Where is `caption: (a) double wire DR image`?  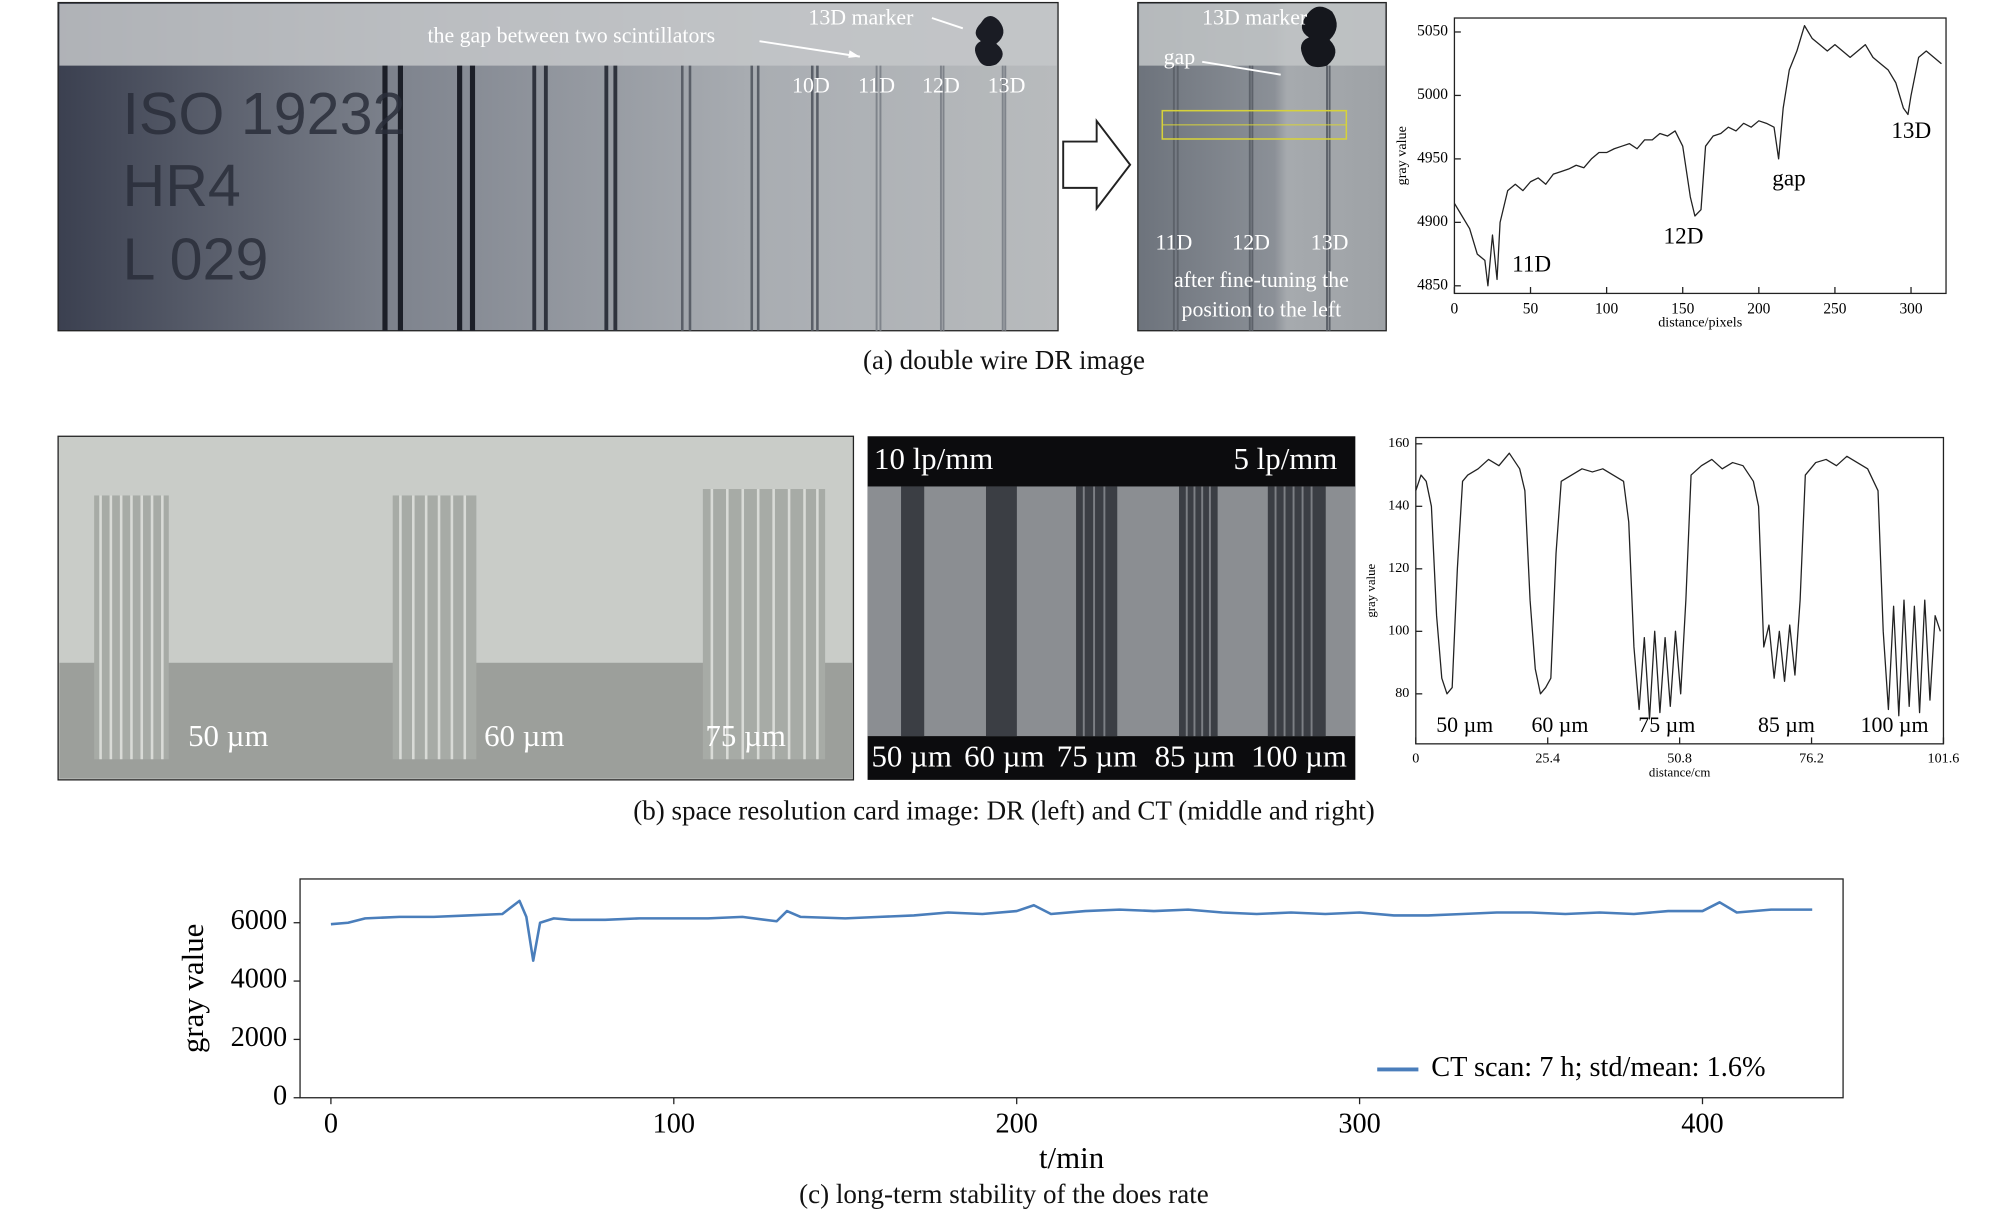 caption: (a) double wire DR image is located at coordinates (1004, 360).